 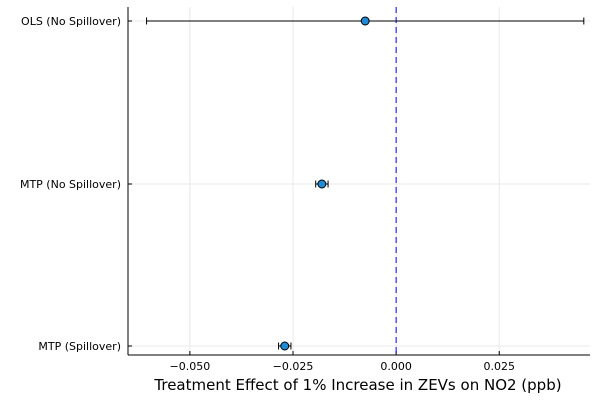 What do you see at coordinates (70, 184) in the screenshot?
I see `y-tick-label: MTP (No Spillover)` at bounding box center [70, 184].